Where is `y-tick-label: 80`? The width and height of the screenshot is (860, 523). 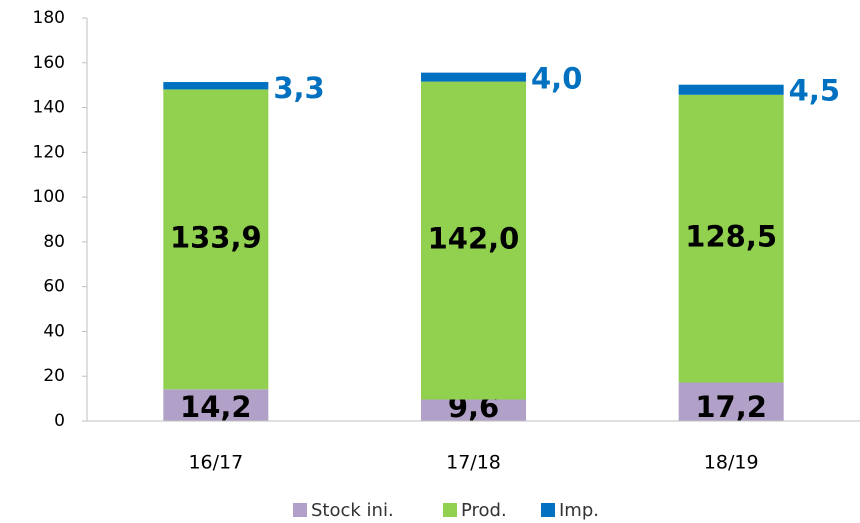
y-tick-label: 80 is located at coordinates (54, 242).